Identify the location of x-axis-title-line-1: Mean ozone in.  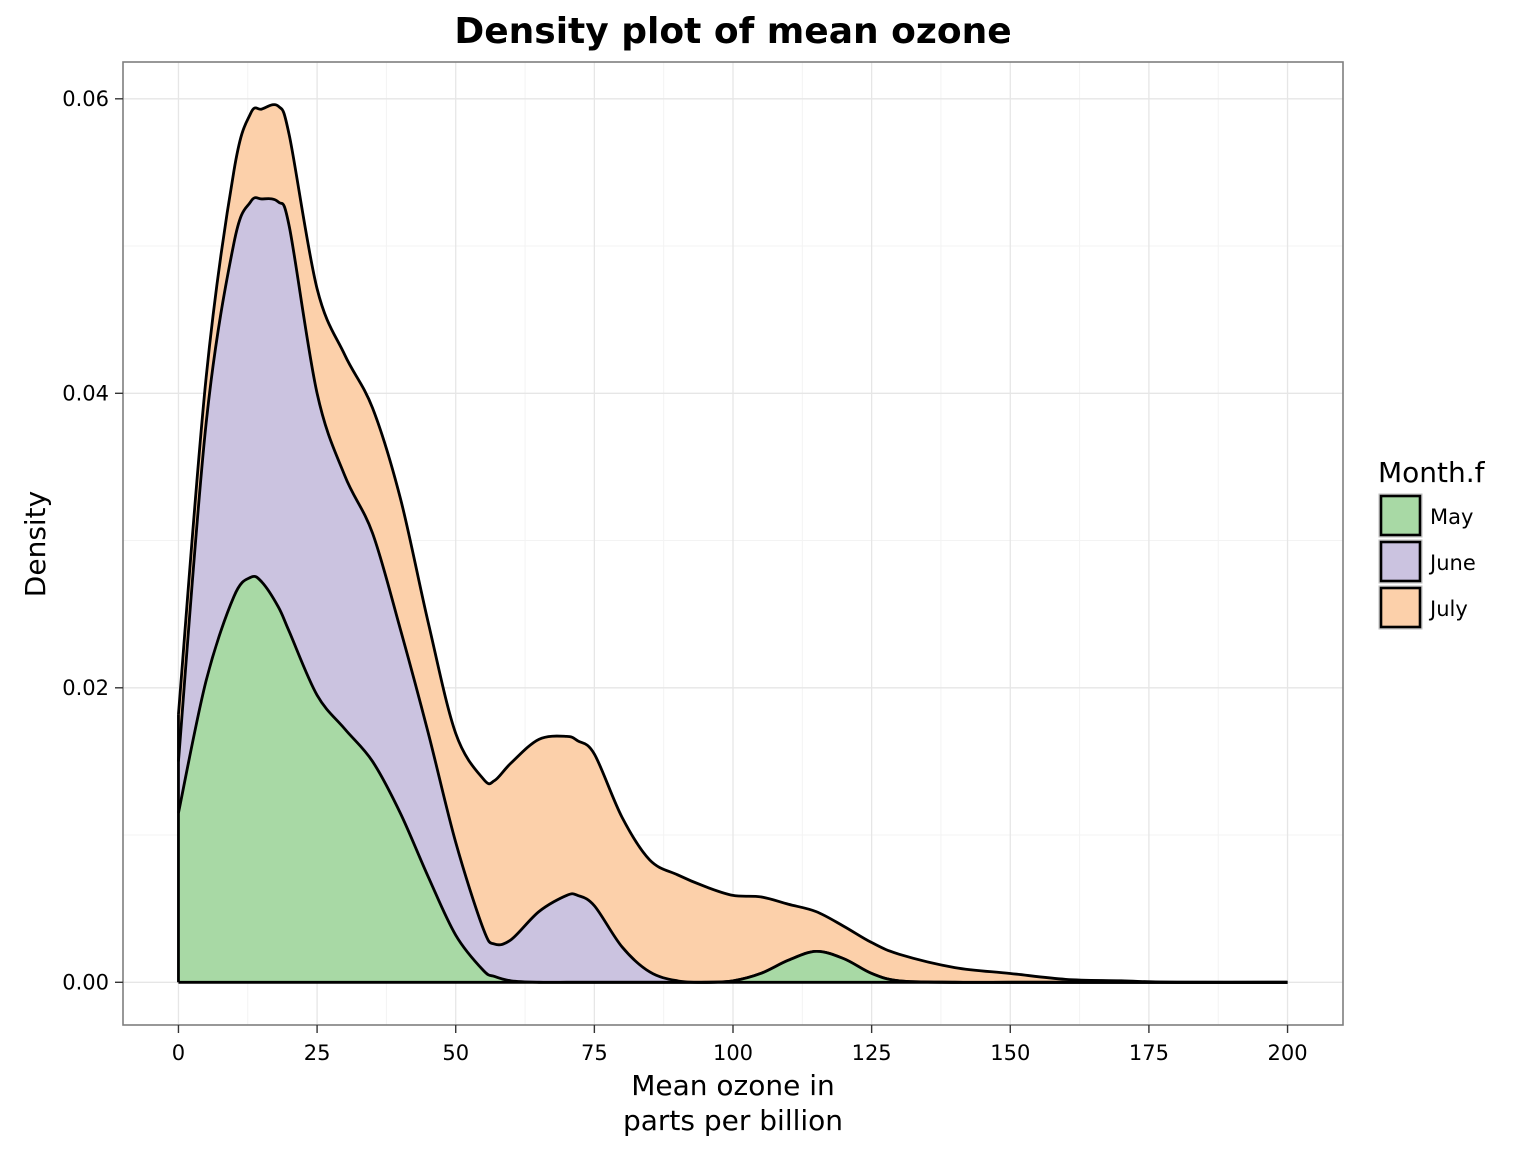
(733, 1085).